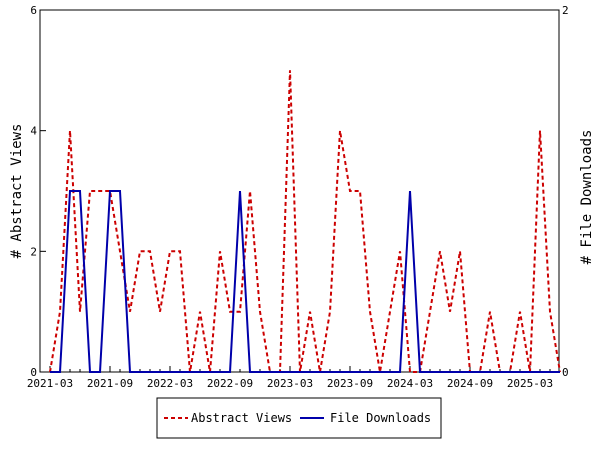 Image resolution: width=600 pixels, height=450 pixels. What do you see at coordinates (565, 372) in the screenshot?
I see `y-right-tick-label: 0` at bounding box center [565, 372].